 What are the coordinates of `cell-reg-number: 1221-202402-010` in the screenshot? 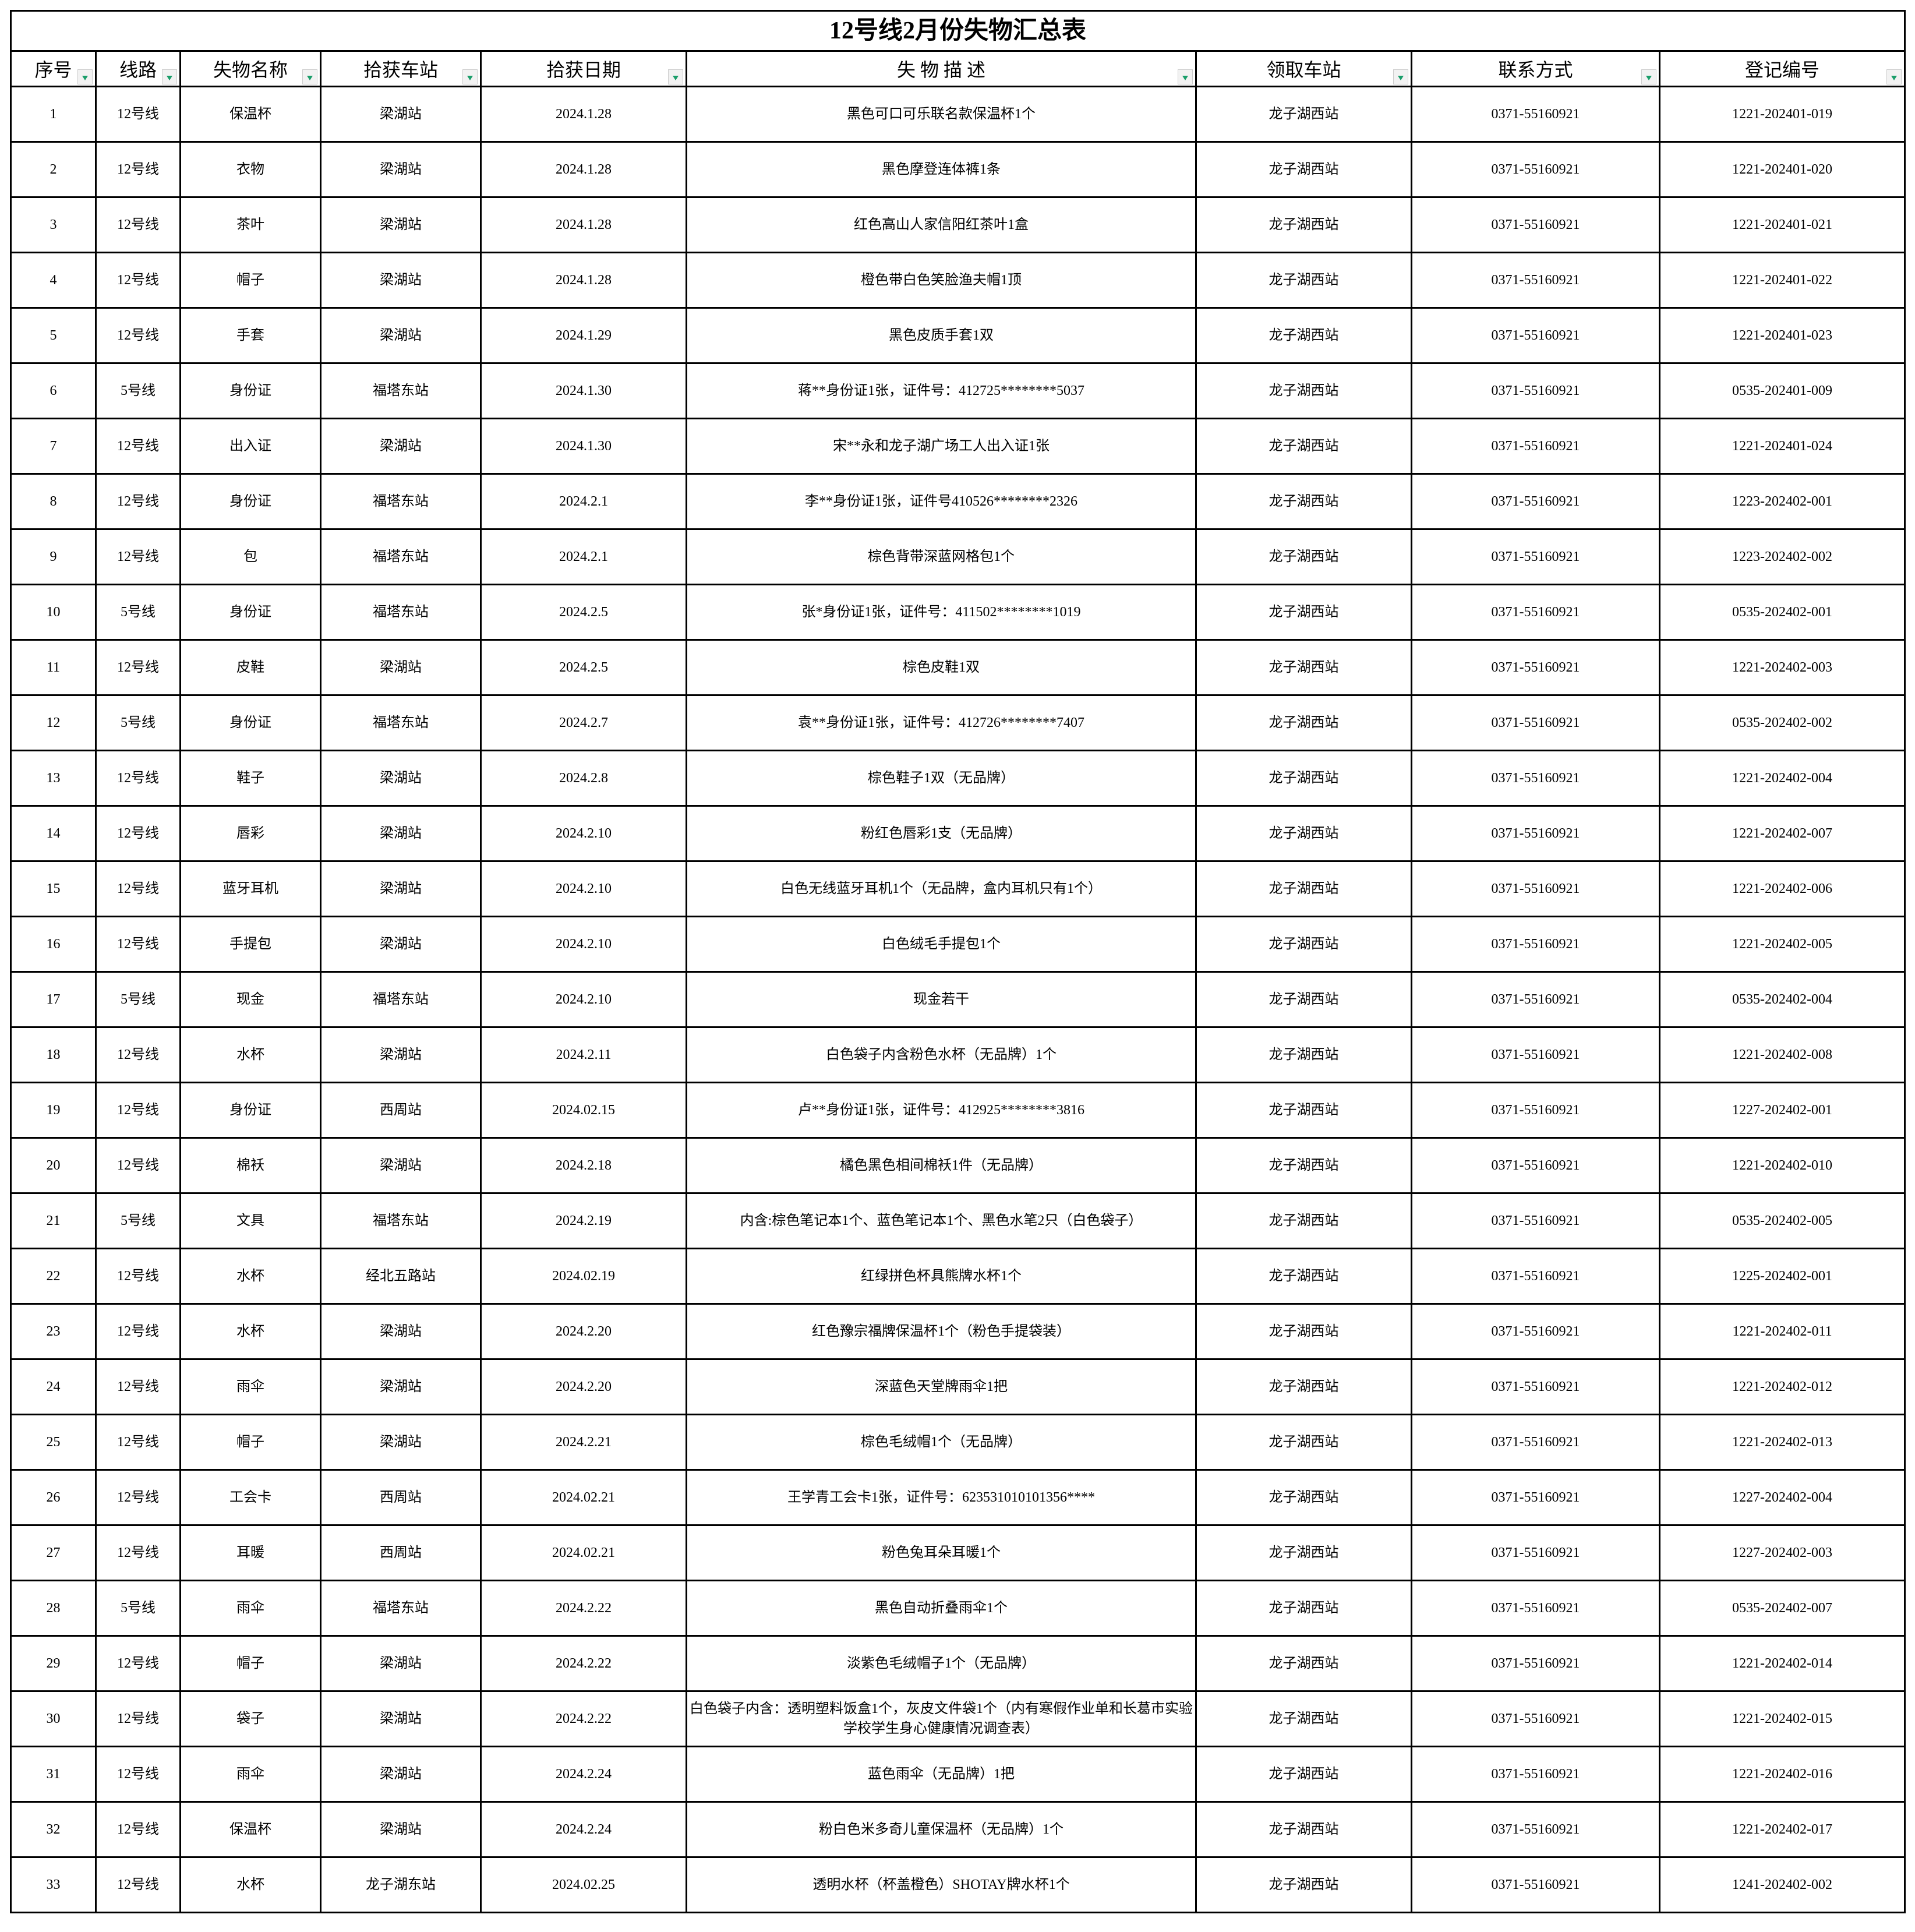 It's located at (1782, 1165).